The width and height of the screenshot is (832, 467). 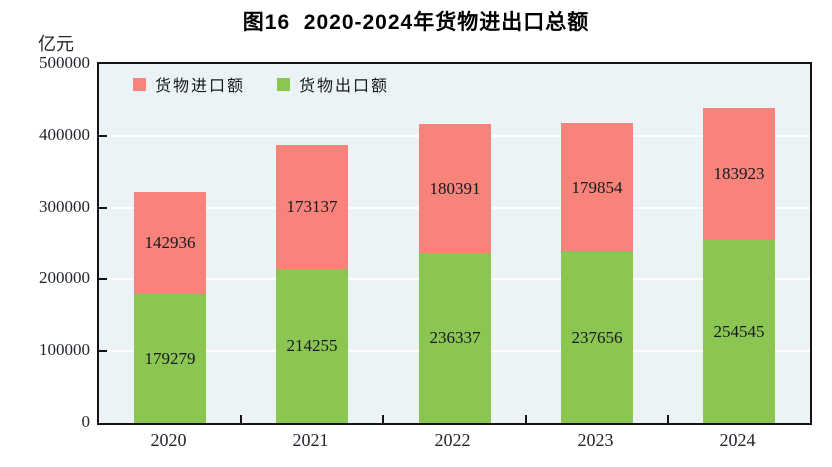 I want to click on data-label-货物进口额-2021: 173137, so click(x=312, y=207).